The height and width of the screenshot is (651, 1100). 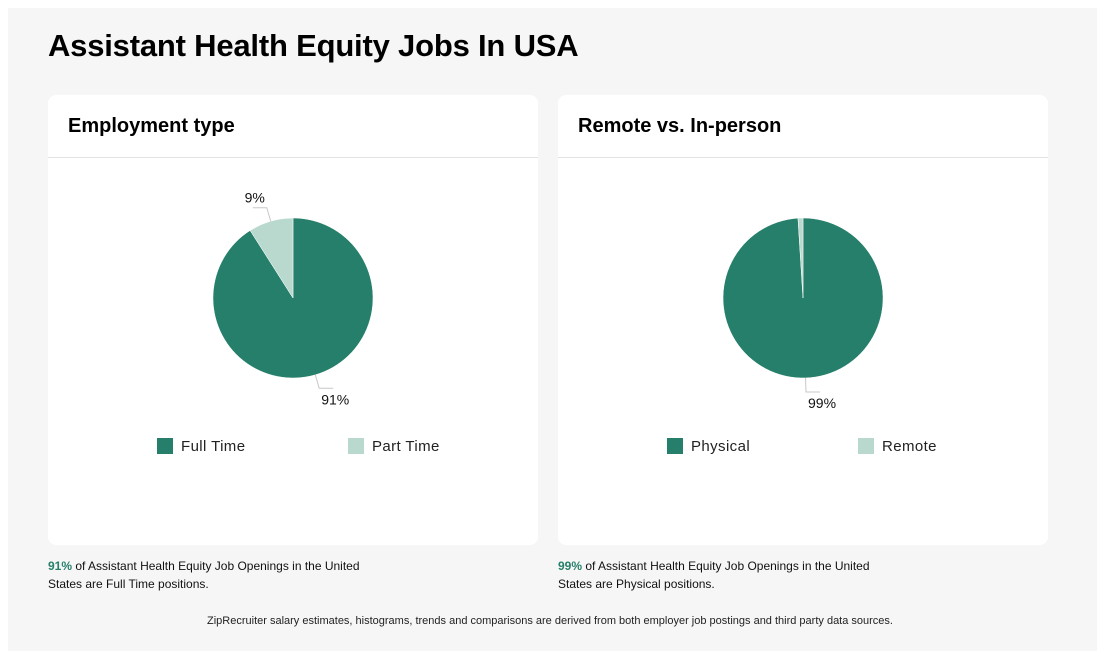 I want to click on card-header: Remote vs. In-person, so click(x=803, y=126).